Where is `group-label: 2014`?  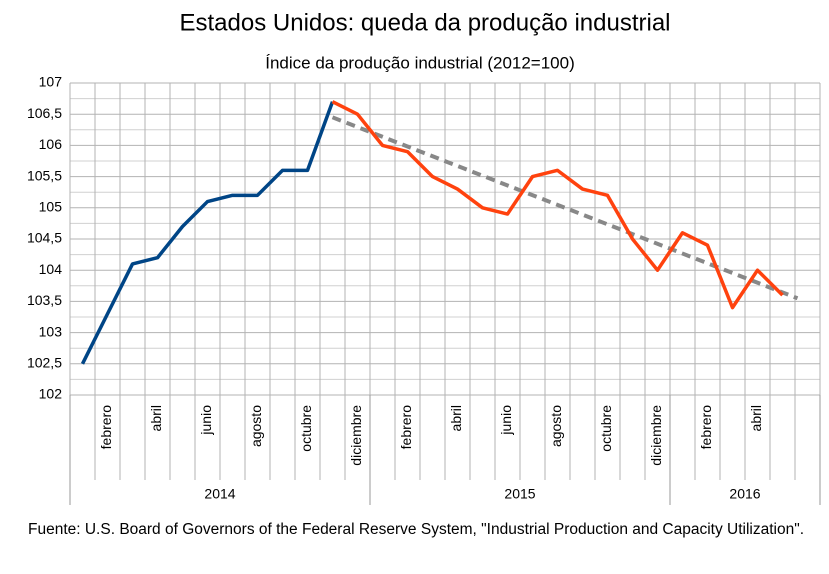
group-label: 2014 is located at coordinates (219, 494).